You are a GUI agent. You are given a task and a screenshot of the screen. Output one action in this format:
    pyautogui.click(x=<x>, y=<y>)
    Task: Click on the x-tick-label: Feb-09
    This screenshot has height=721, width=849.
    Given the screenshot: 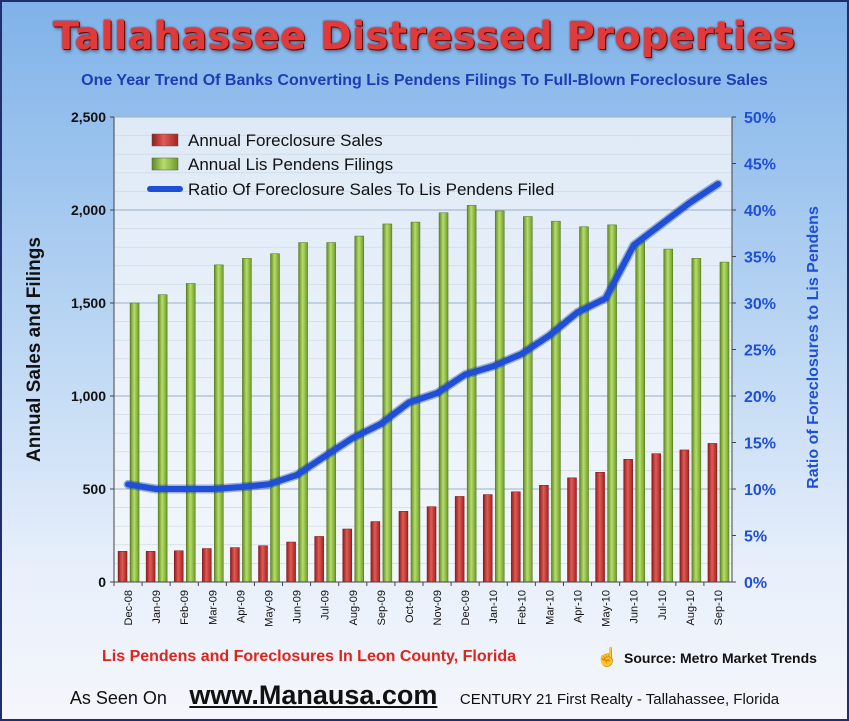 What is the action you would take?
    pyautogui.click(x=185, y=607)
    